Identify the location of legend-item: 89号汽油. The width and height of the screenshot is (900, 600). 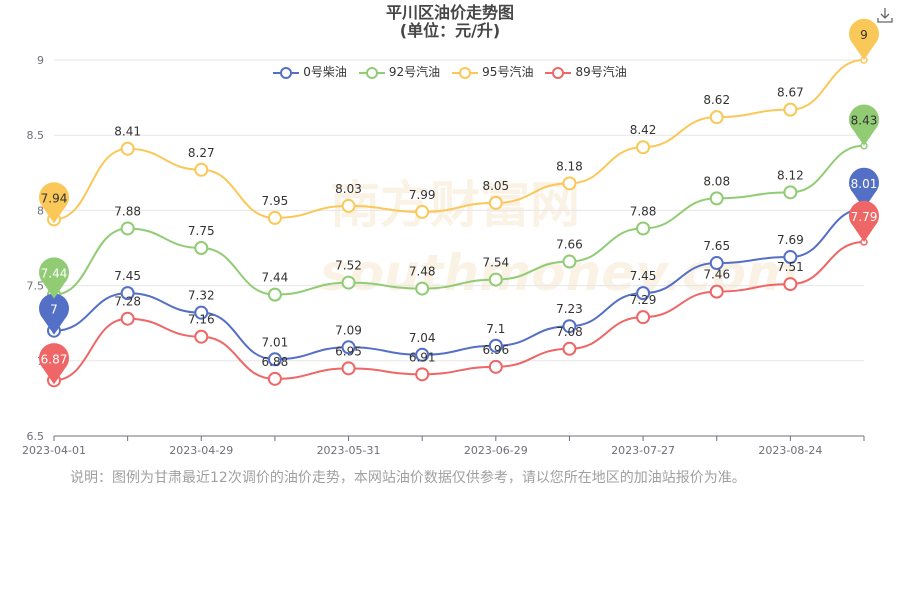
(586, 71).